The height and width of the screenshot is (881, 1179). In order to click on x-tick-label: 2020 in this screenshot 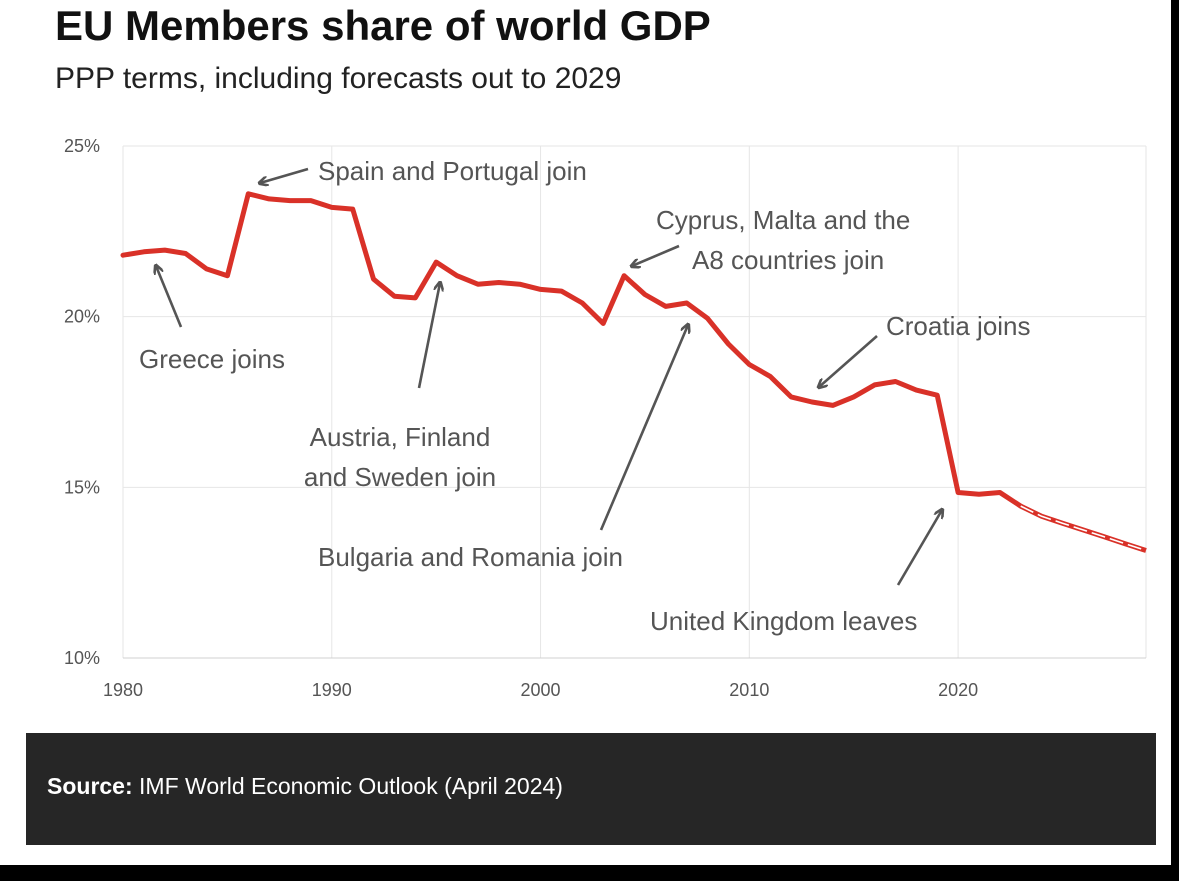, I will do `click(958, 690)`.